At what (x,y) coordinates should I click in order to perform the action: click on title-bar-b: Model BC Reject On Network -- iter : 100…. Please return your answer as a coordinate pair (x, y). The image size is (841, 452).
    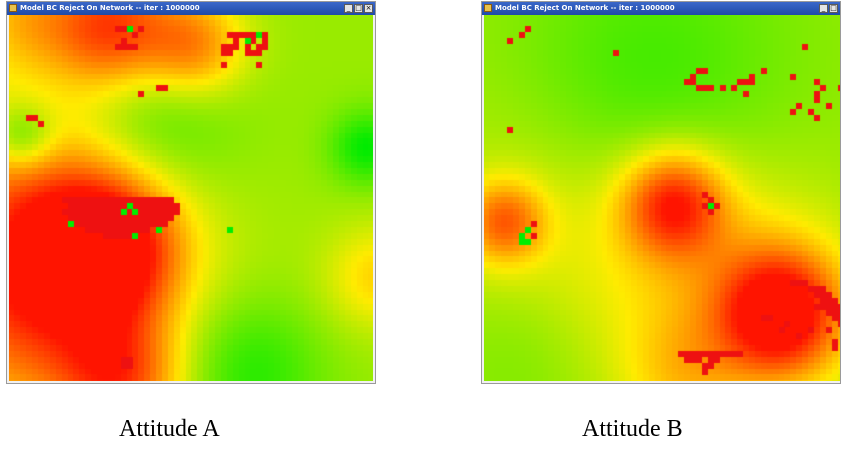
    Looking at the image, I should click on (661, 8).